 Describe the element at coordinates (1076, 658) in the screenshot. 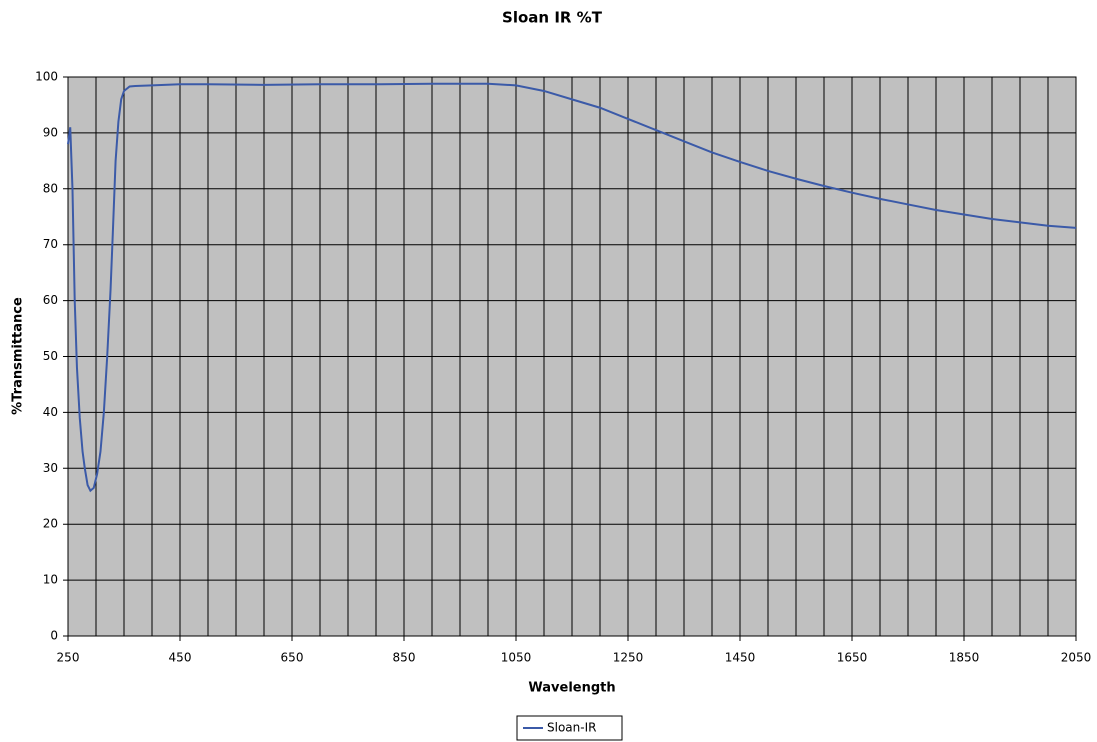

I see `x-tick-label: 2050` at that location.